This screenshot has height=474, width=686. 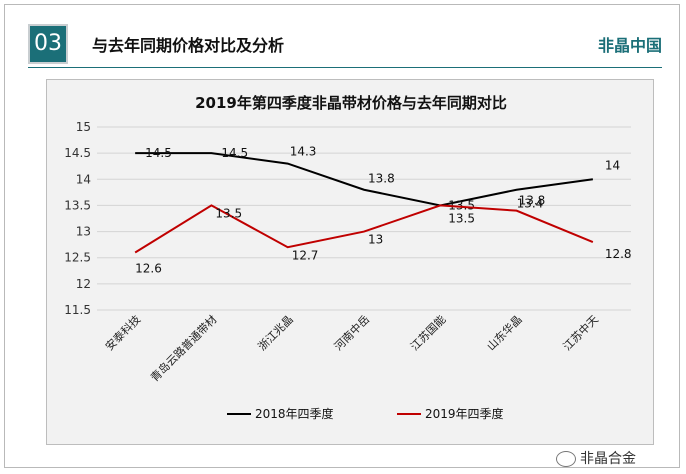 What do you see at coordinates (77, 310) in the screenshot?
I see `y-tick-label: 11.5` at bounding box center [77, 310].